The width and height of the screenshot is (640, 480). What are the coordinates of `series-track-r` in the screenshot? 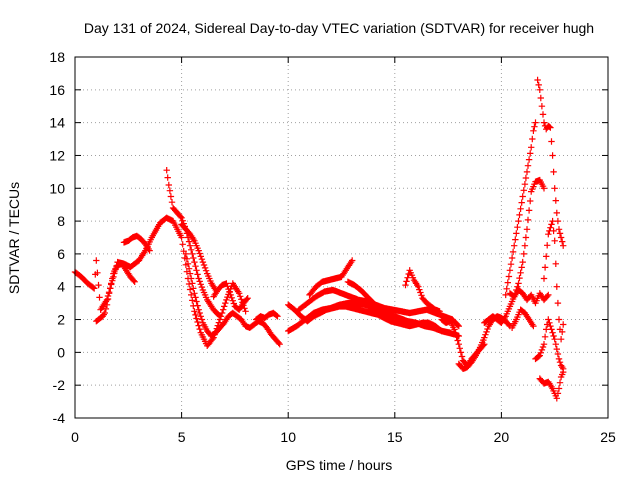 It's located at (520, 209).